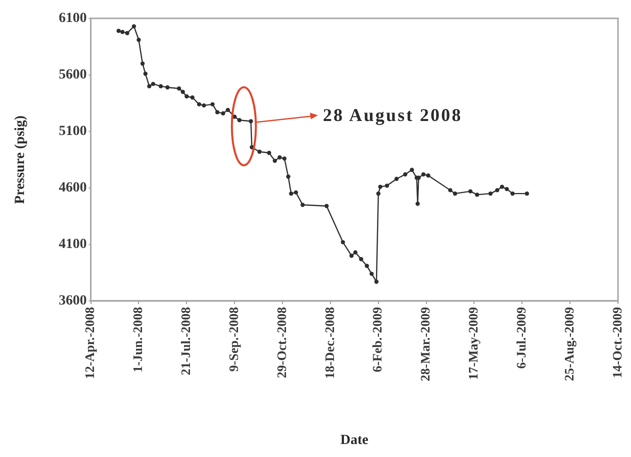 This screenshot has height=457, width=631. What do you see at coordinates (392, 115) in the screenshot?
I see `annotation: 28 August 2008` at bounding box center [392, 115].